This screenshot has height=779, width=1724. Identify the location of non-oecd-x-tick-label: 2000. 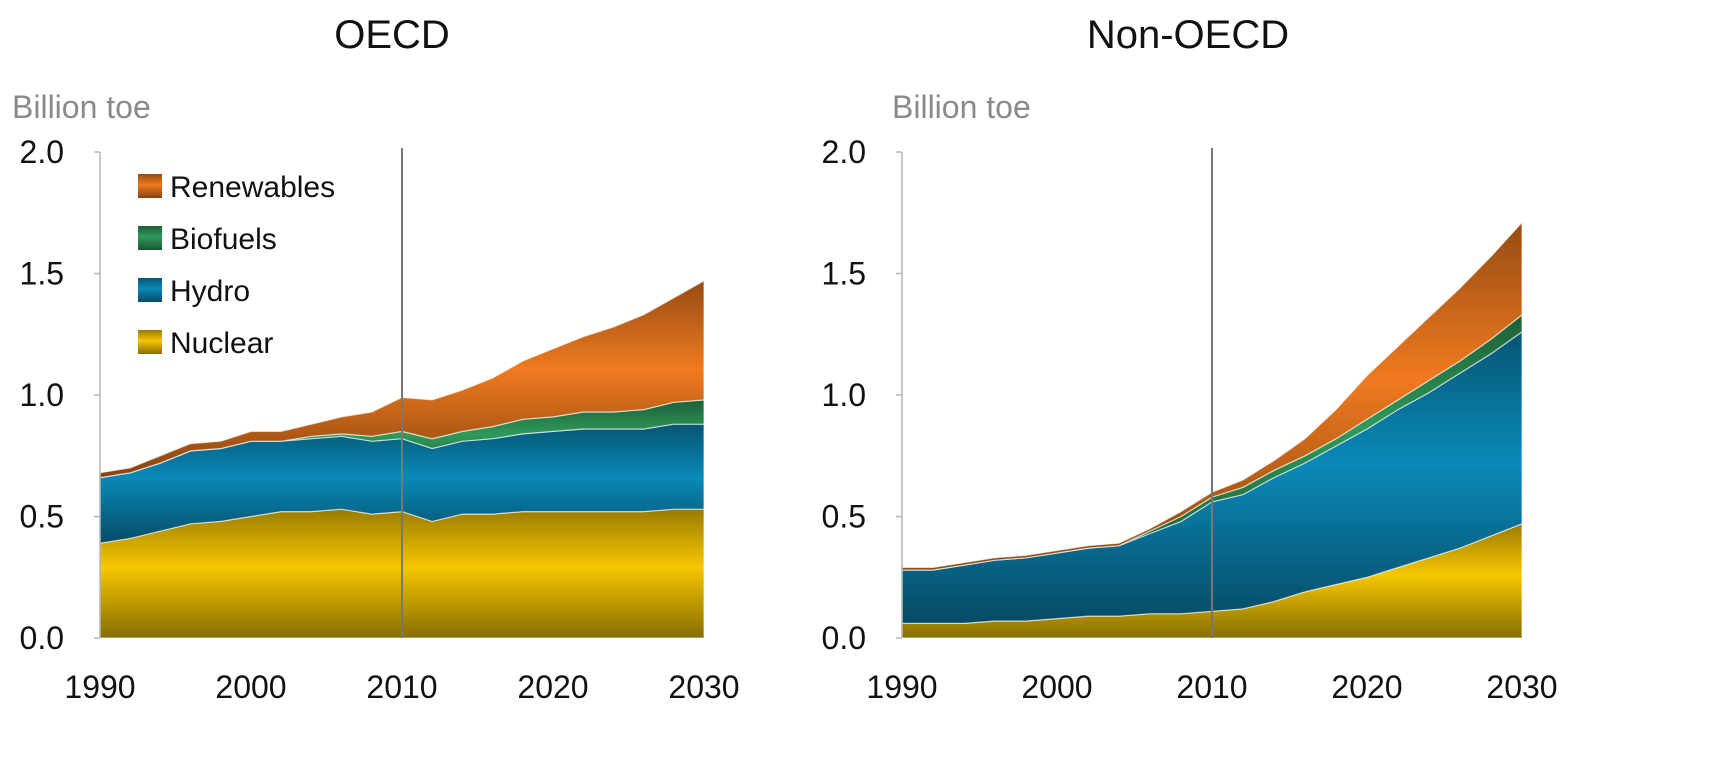
(1056, 687).